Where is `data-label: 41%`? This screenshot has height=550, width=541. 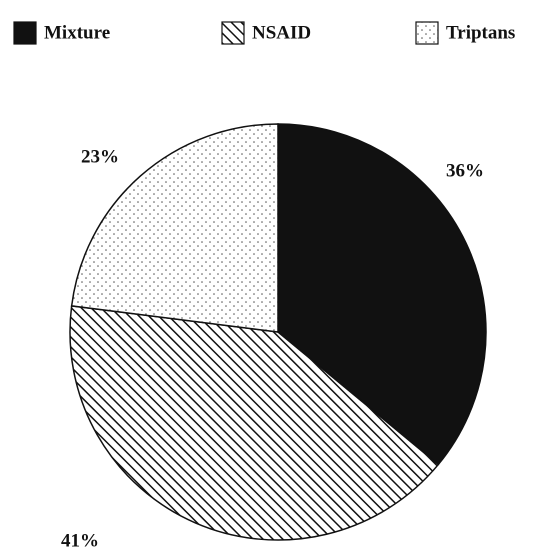
data-label: 41% is located at coordinates (80, 540).